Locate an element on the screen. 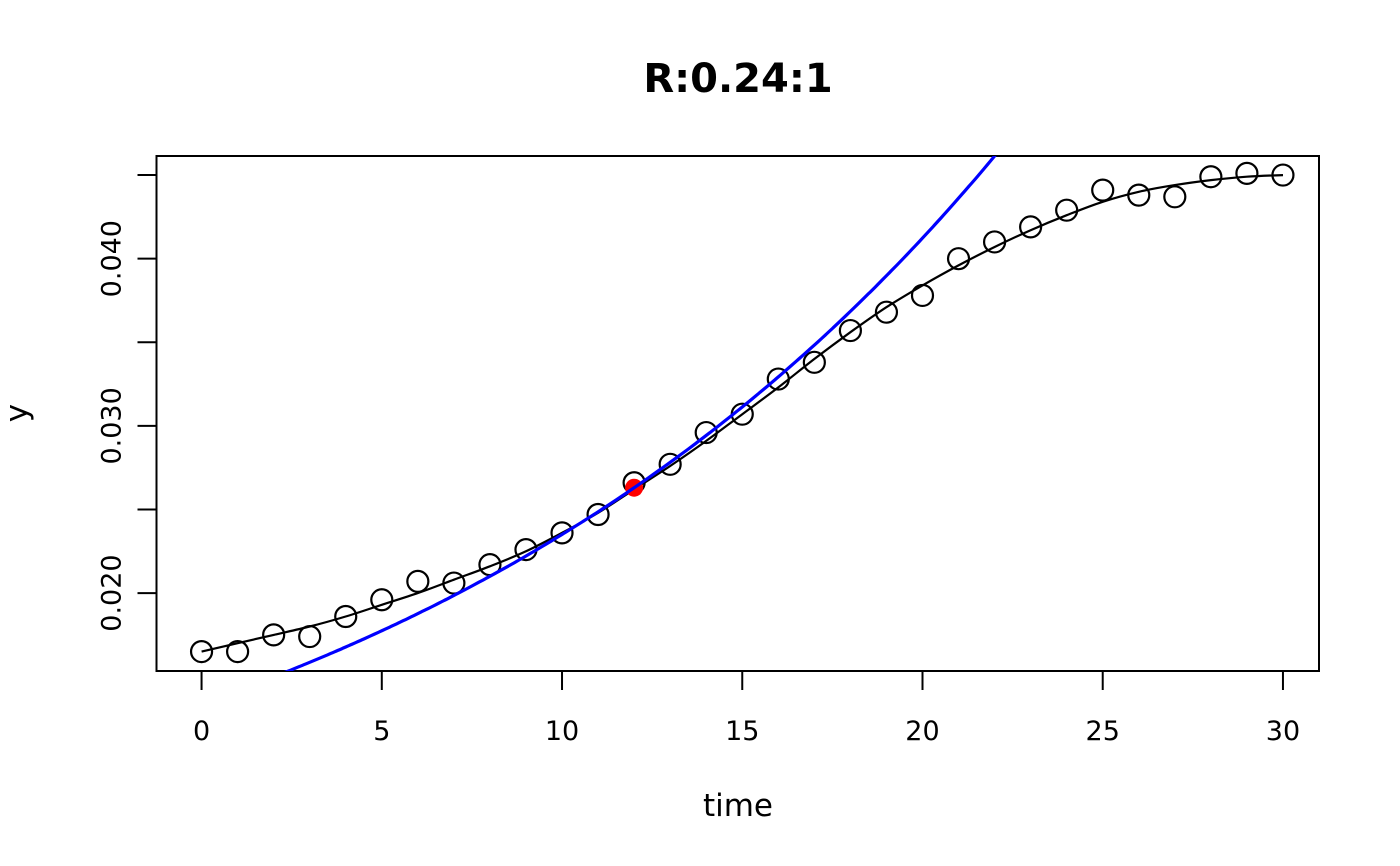 The height and width of the screenshot is (866, 1400). y-axis: 0.020 0.030 0.040 is located at coordinates (127, 403).